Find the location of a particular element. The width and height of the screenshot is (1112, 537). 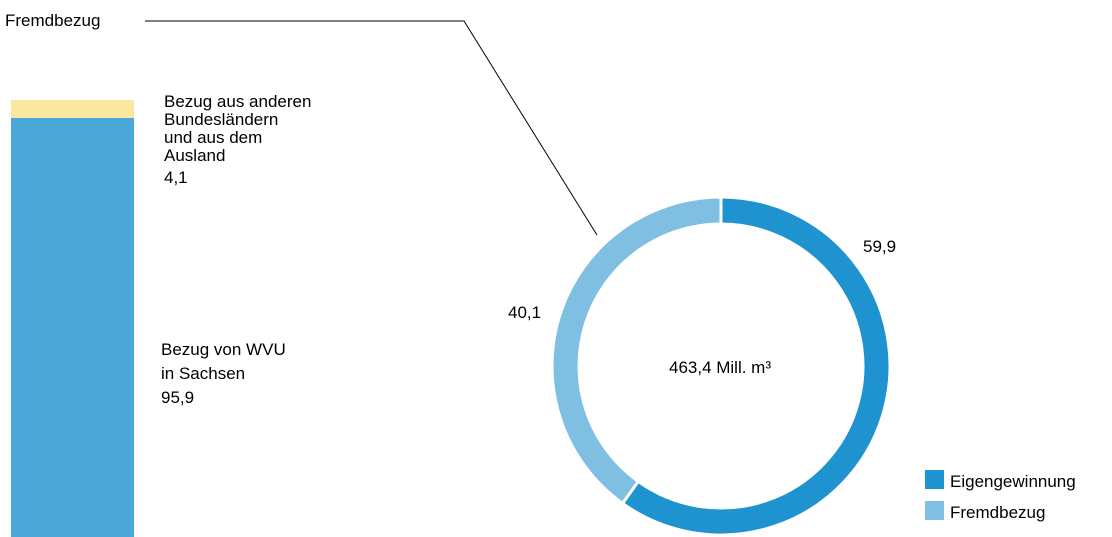

bar-label-sachsen: Bezug von WVU in Sachsen 95,9 is located at coordinates (225, 373).